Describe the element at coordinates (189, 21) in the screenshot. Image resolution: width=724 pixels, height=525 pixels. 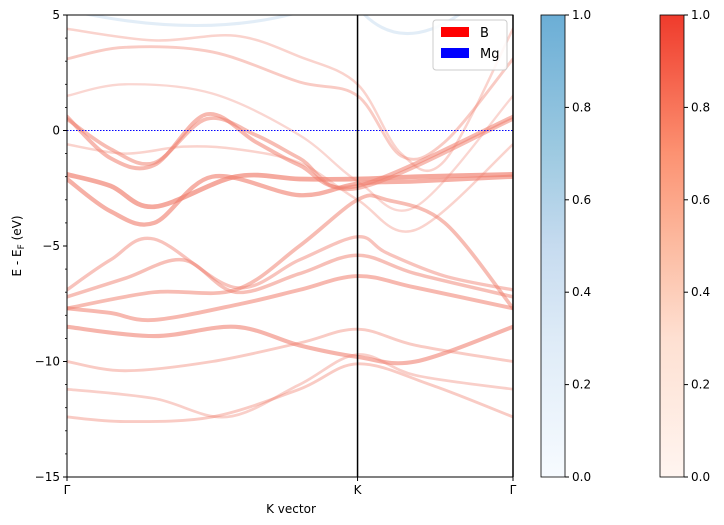
I see `mg-band` at that location.